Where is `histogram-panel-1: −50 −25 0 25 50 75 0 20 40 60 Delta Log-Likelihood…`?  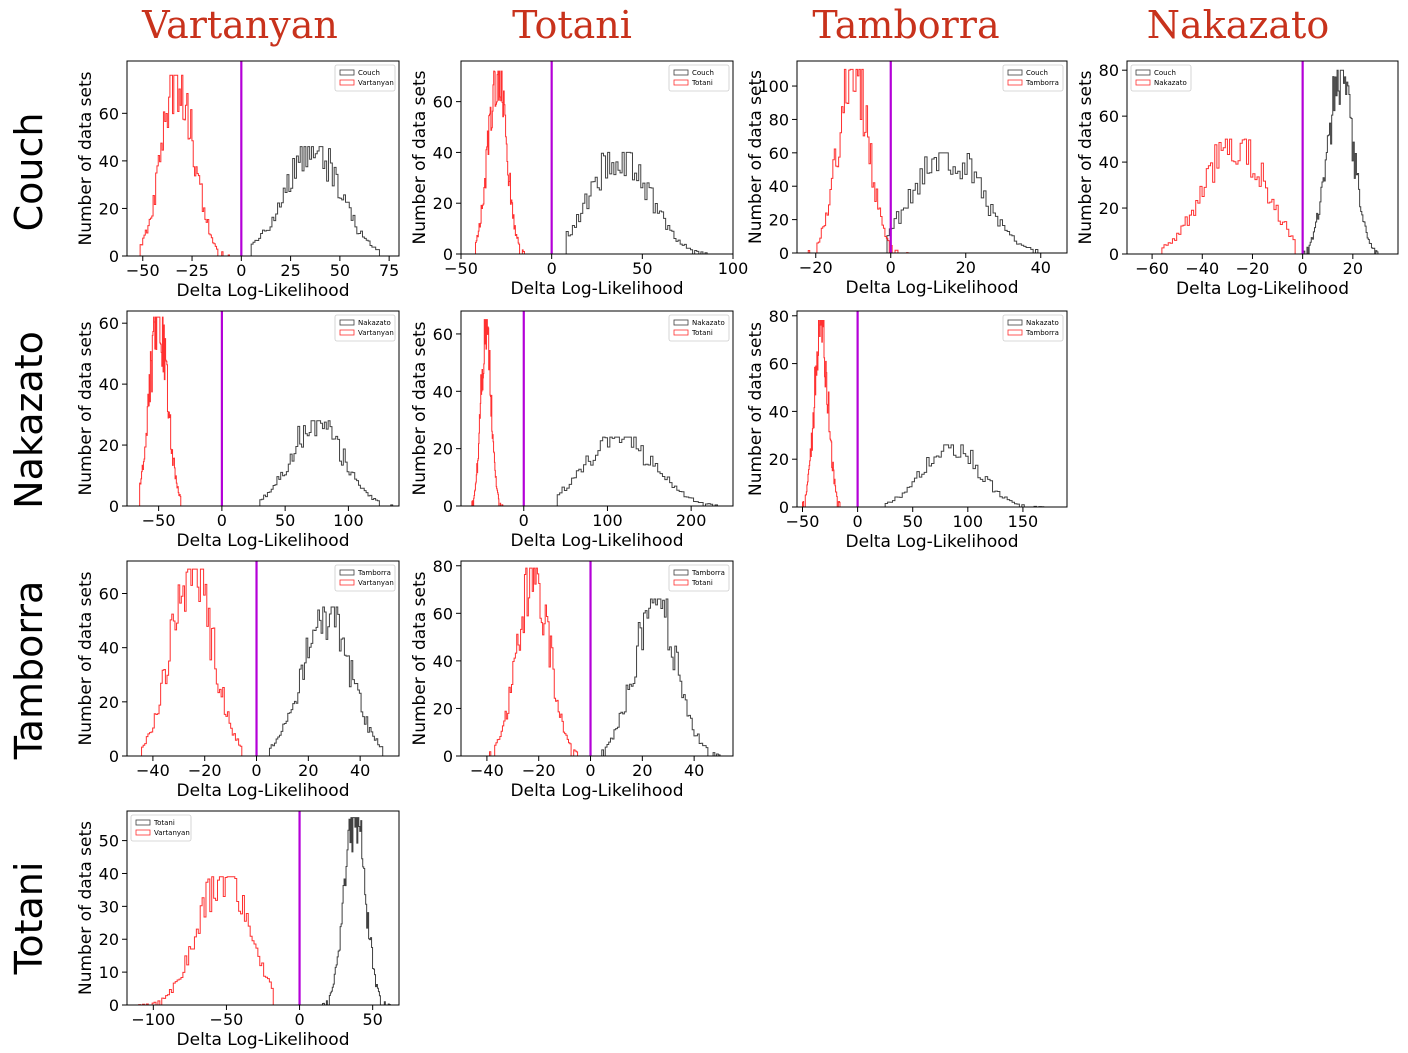 histogram-panel-1: −50 −25 0 25 50 75 0 20 40 60 Delta Log-Likelihood… is located at coordinates (238, 180).